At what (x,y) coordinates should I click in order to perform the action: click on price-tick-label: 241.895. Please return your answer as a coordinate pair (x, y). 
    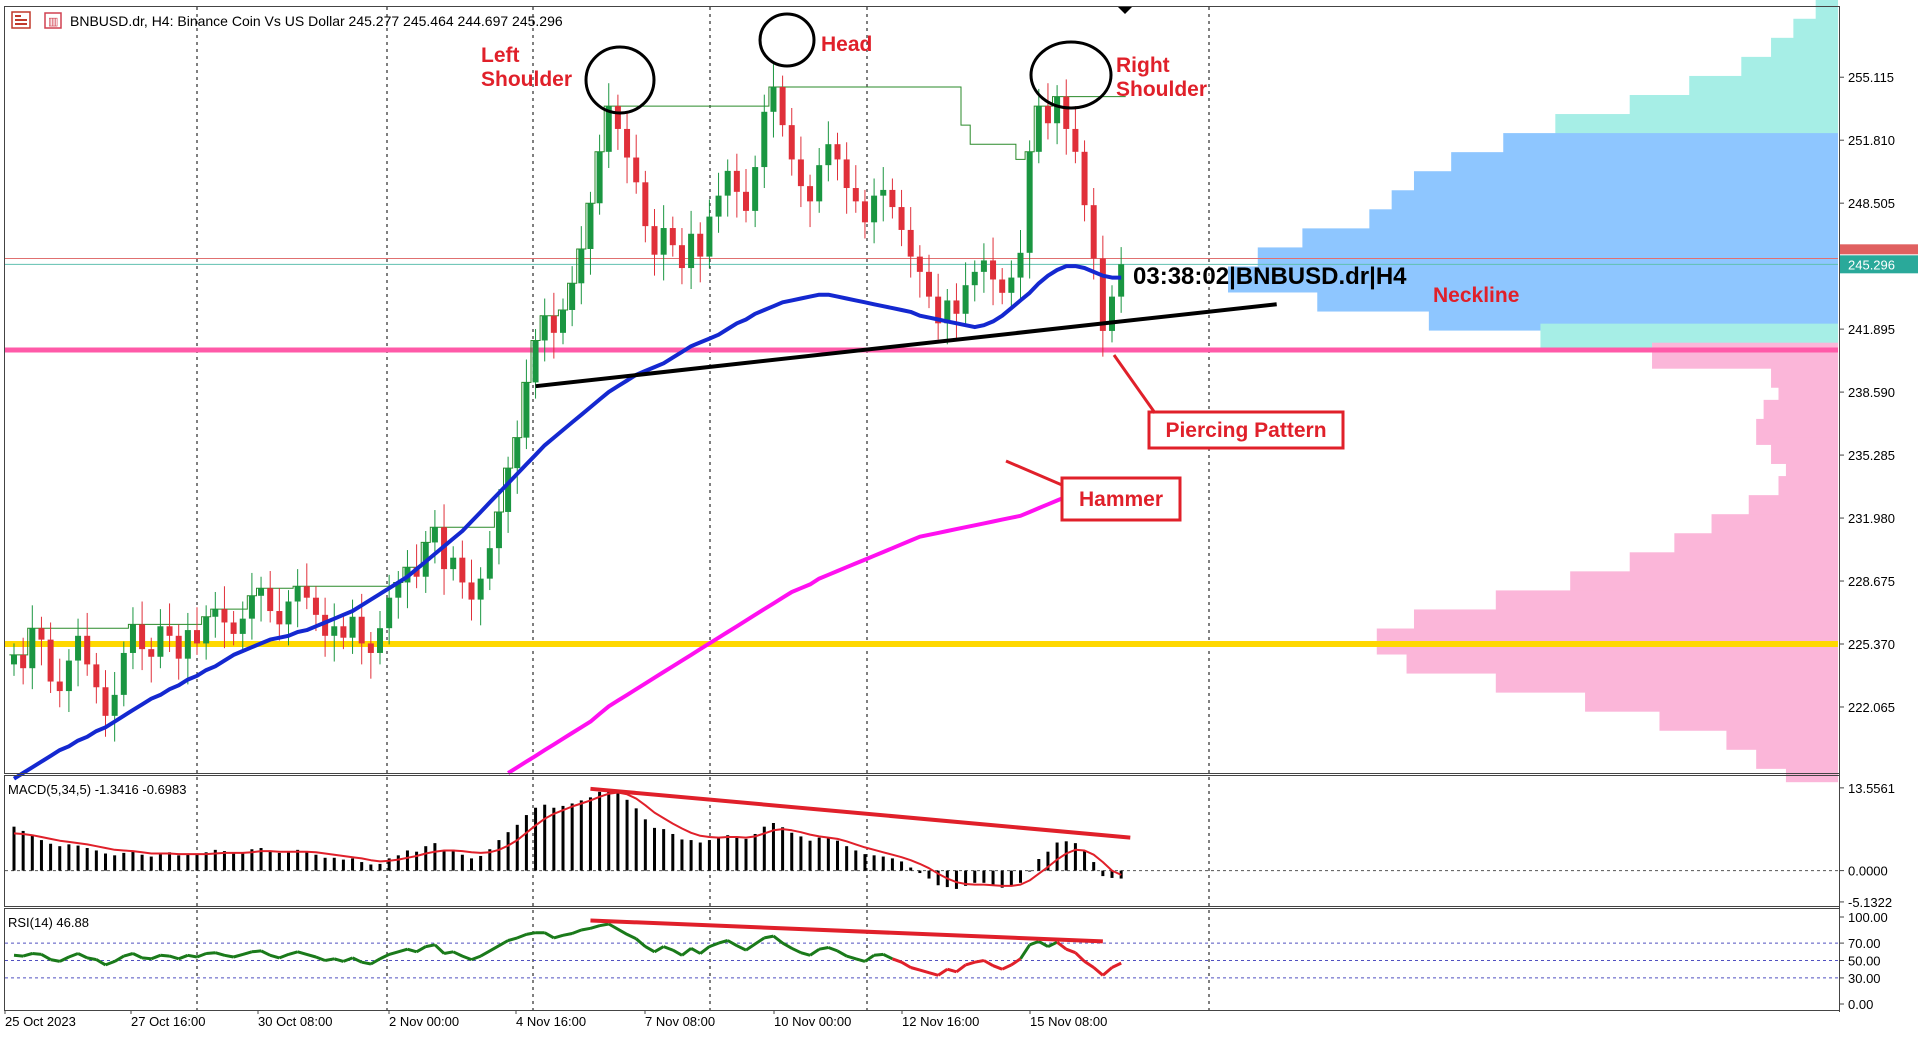
    Looking at the image, I should click on (1871, 329).